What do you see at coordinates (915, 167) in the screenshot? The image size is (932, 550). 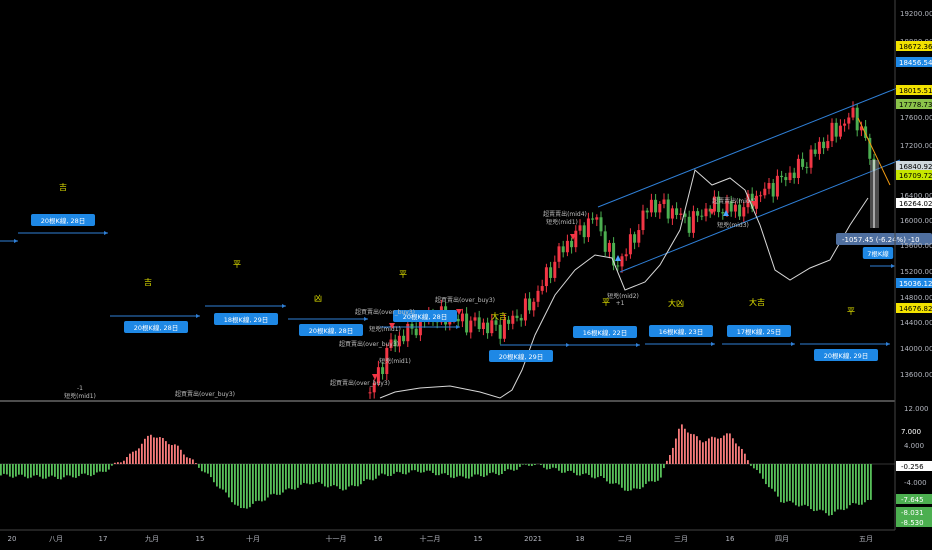 I see `price-badge-text: 16840.92` at bounding box center [915, 167].